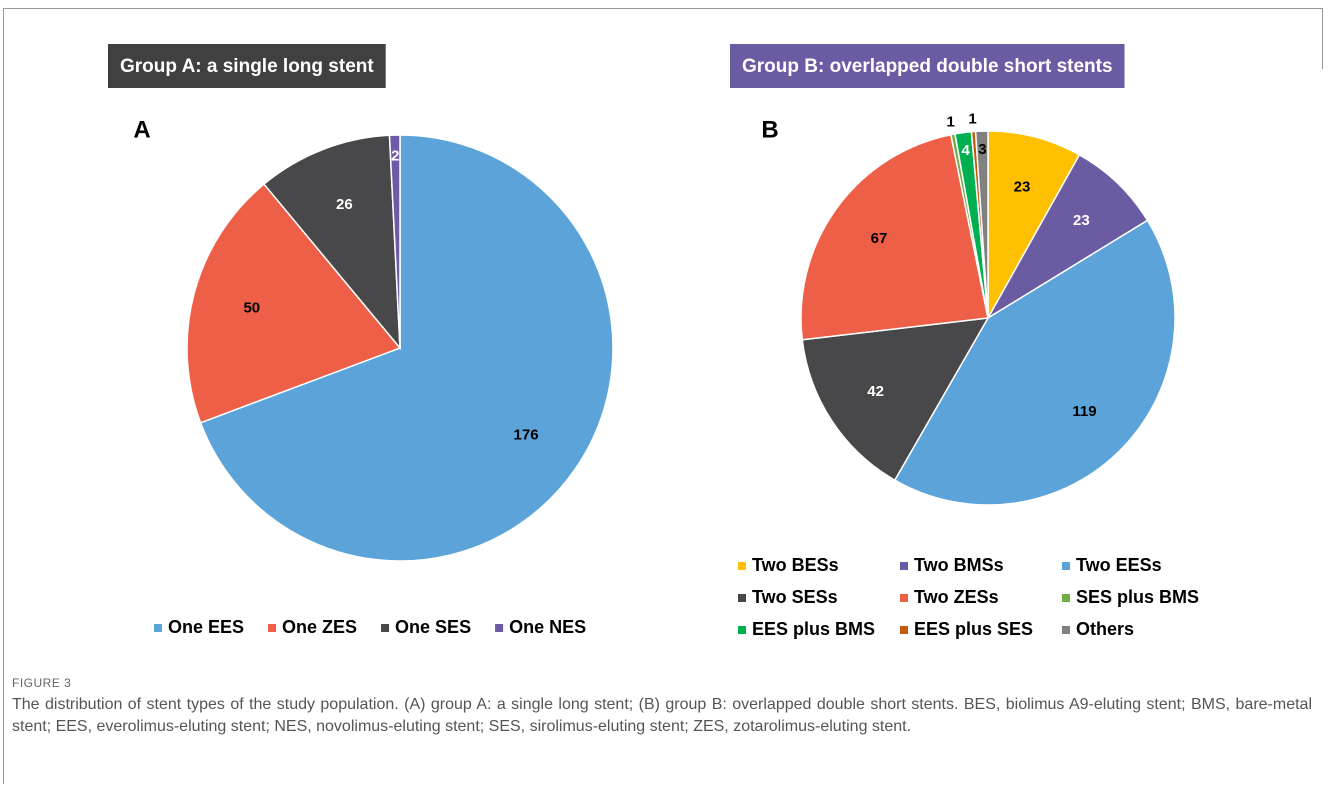 This screenshot has width=1329, height=785. Describe the element at coordinates (875, 391) in the screenshot. I see `data-label: 42` at that location.